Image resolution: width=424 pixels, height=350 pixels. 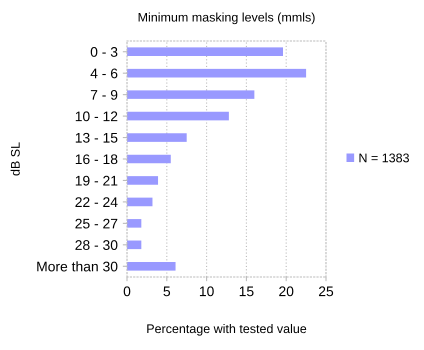 What do you see at coordinates (166, 291) in the screenshot?
I see `x-tick-label: 5` at bounding box center [166, 291].